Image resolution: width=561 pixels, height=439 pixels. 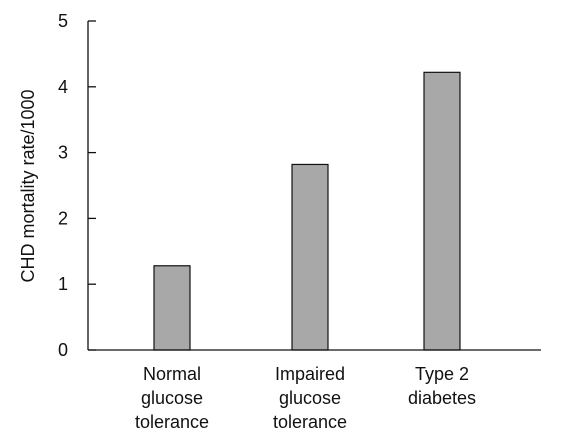 I want to click on y-tick-label: 0, so click(x=63, y=350).